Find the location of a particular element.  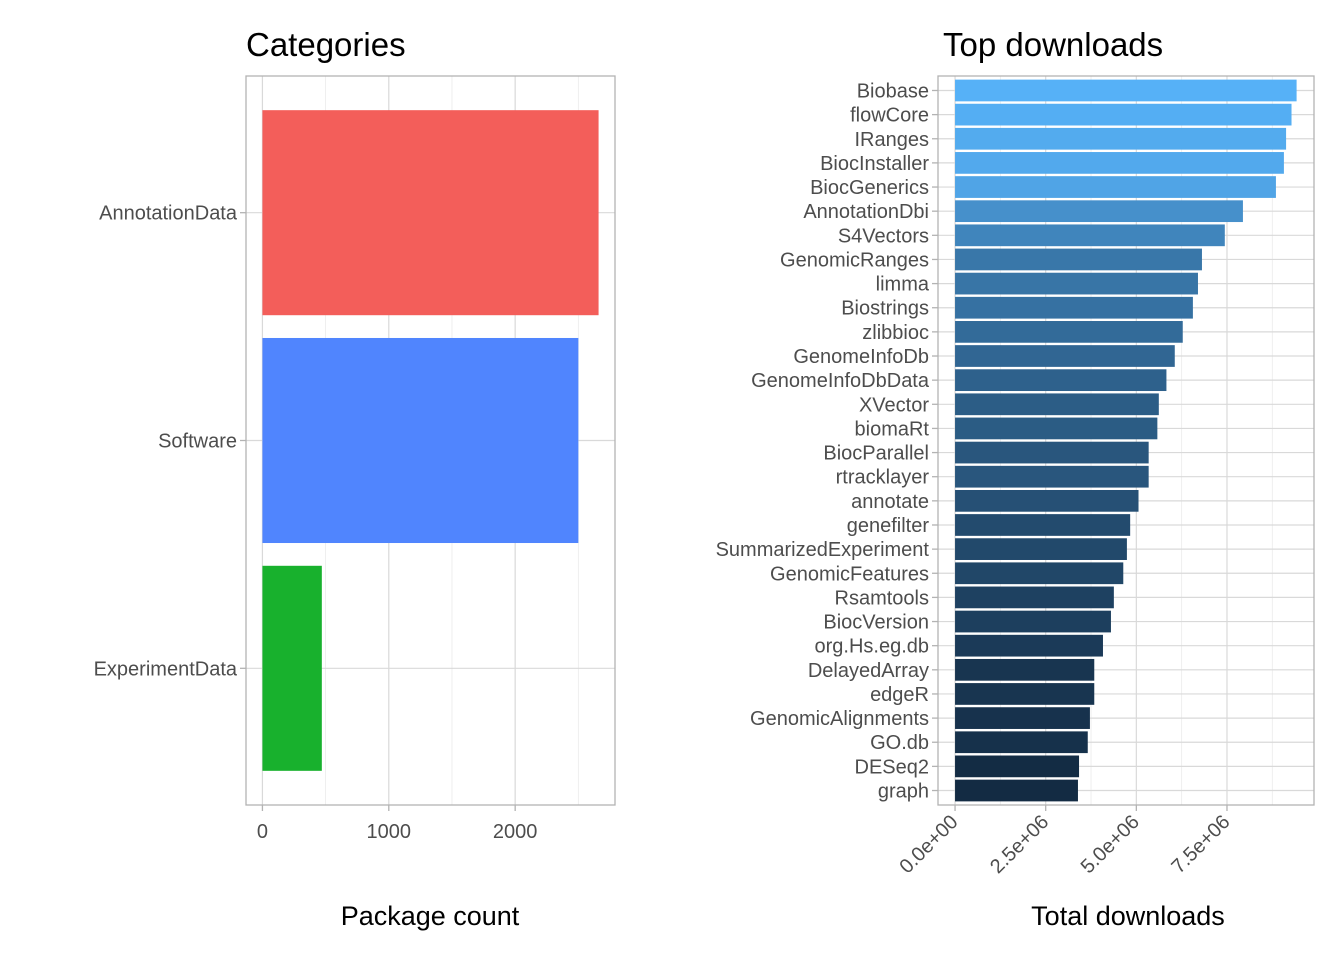

y-tick-label-xvector: XVector is located at coordinates (894, 405).